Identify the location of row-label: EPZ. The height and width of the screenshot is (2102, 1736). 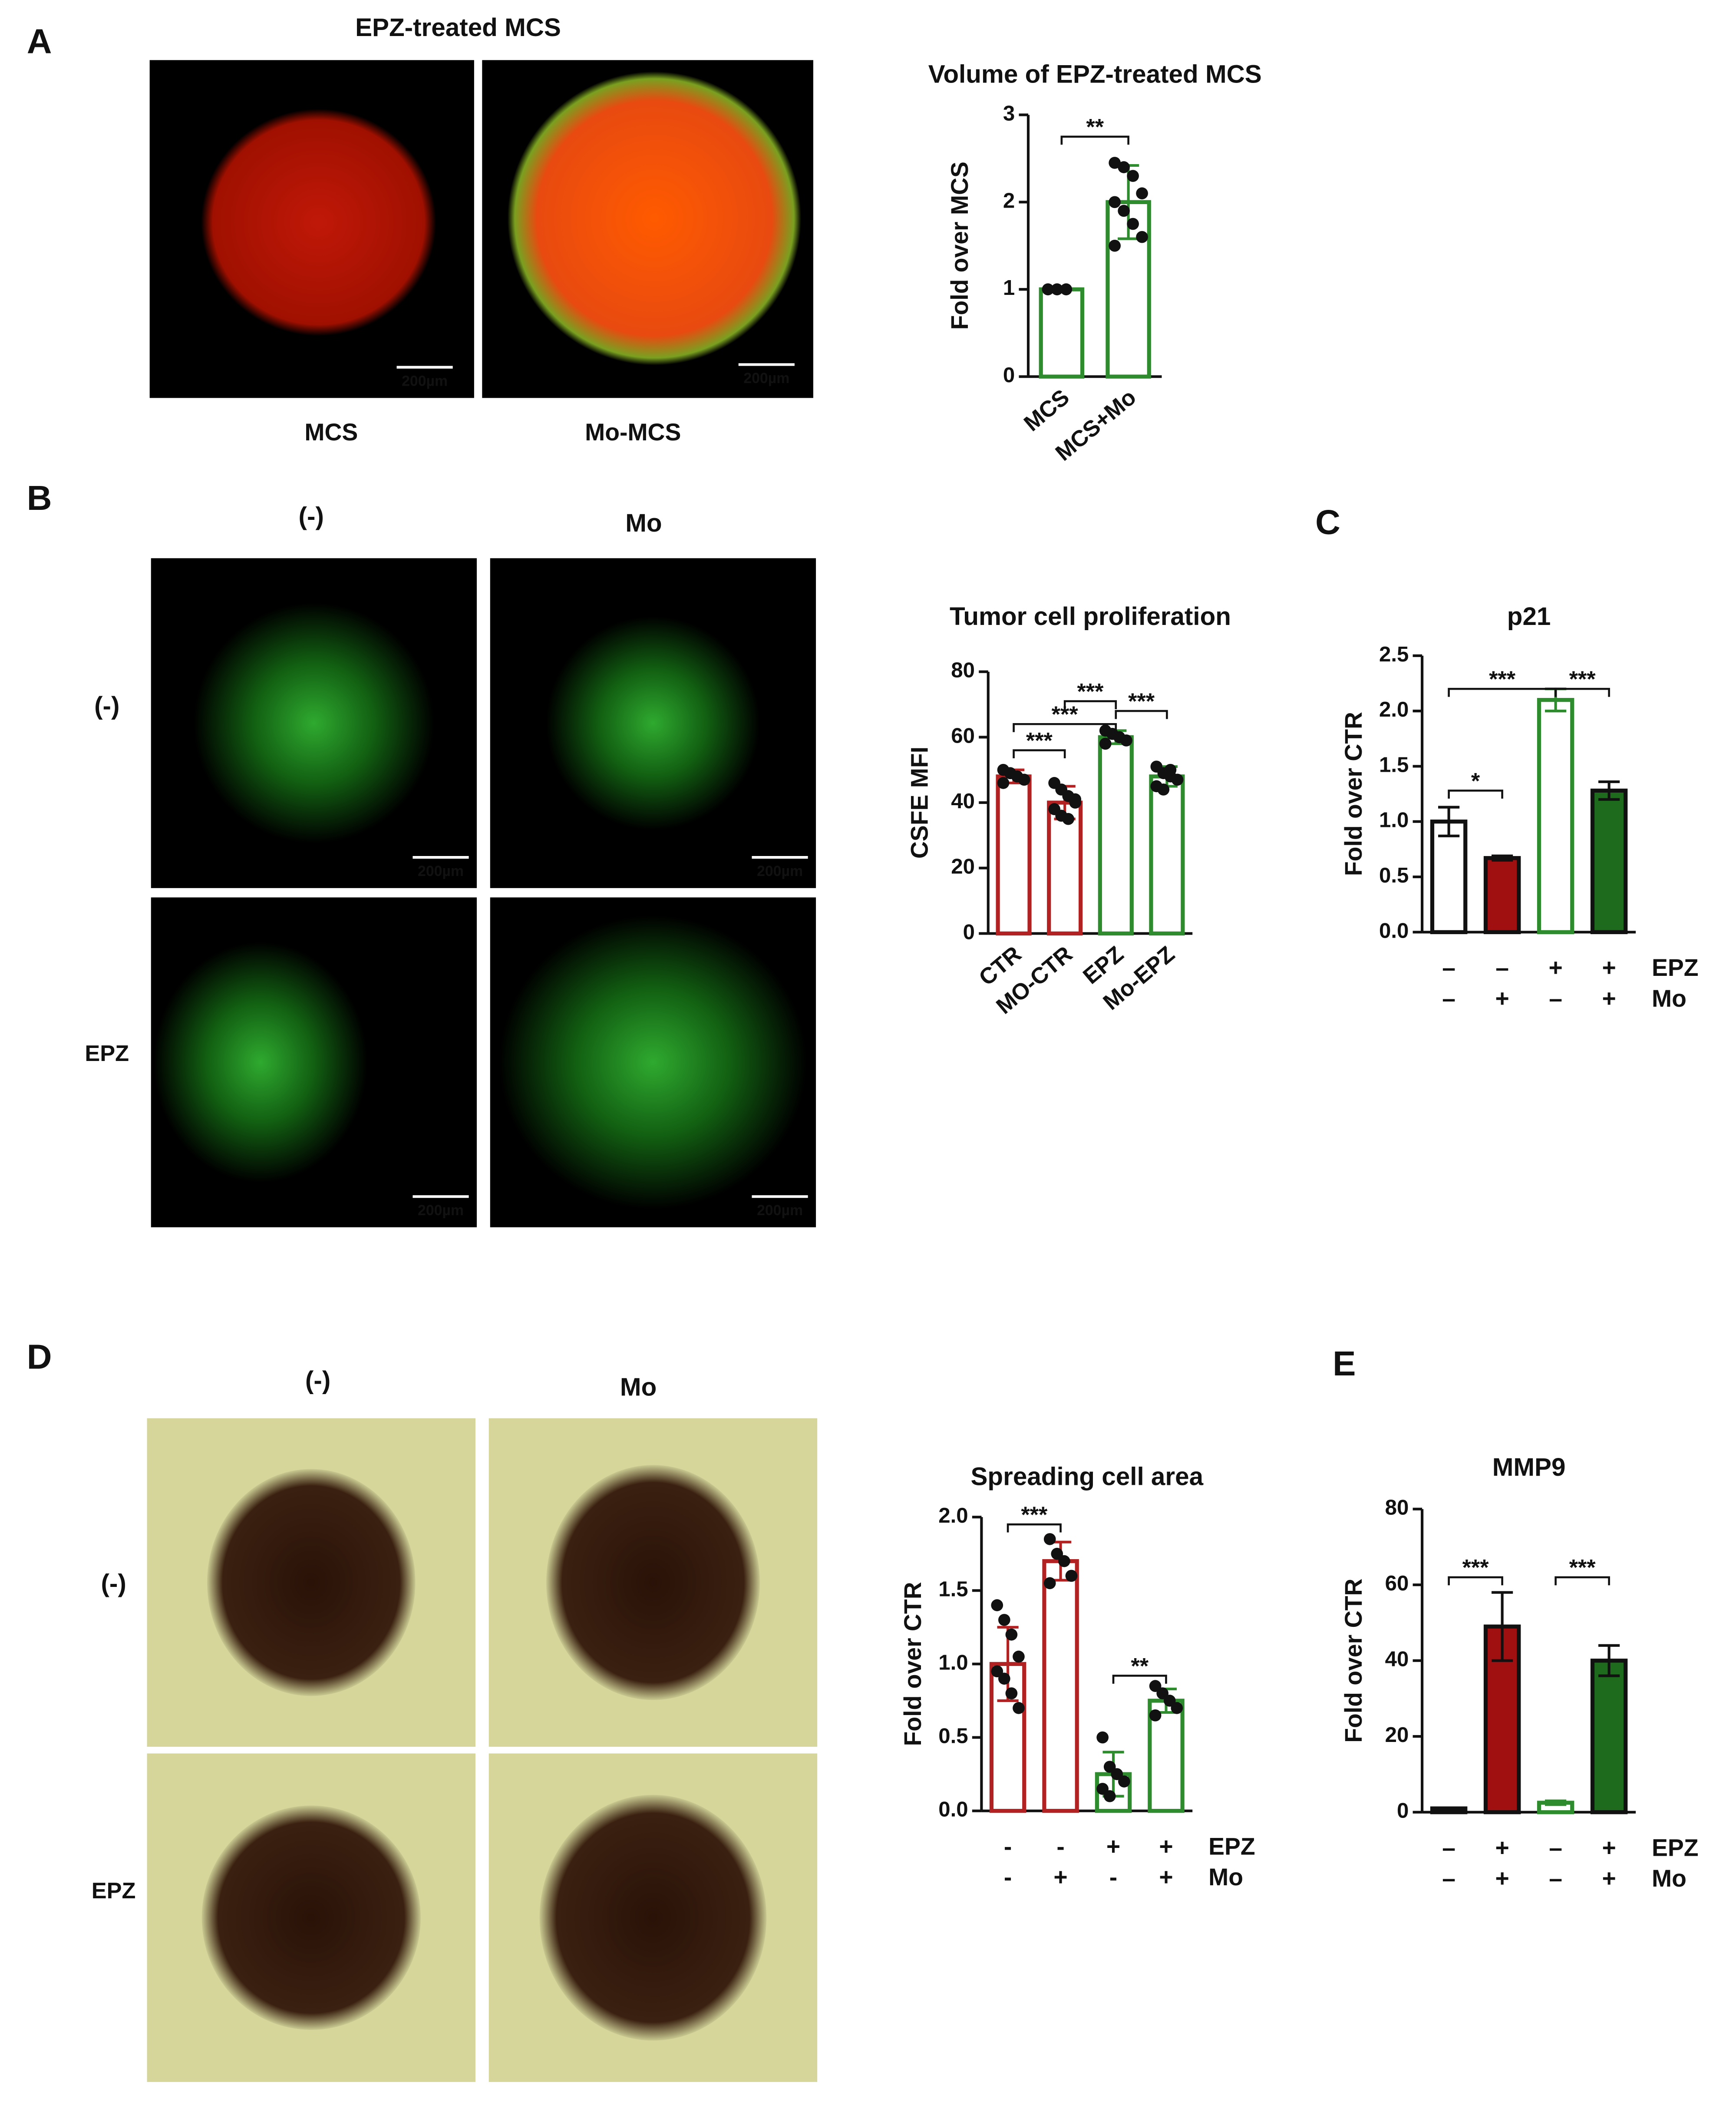
(107, 1053).